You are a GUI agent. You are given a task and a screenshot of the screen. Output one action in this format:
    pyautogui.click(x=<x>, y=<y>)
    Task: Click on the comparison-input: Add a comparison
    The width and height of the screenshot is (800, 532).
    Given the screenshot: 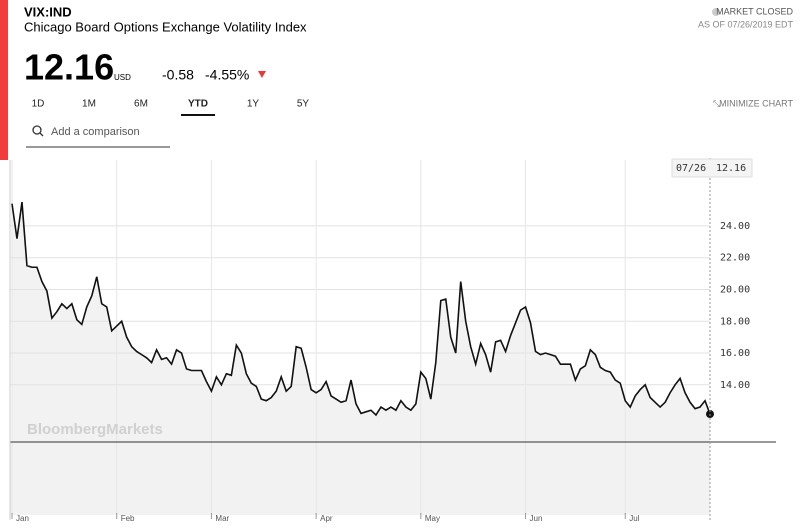 What is the action you would take?
    pyautogui.click(x=95, y=132)
    